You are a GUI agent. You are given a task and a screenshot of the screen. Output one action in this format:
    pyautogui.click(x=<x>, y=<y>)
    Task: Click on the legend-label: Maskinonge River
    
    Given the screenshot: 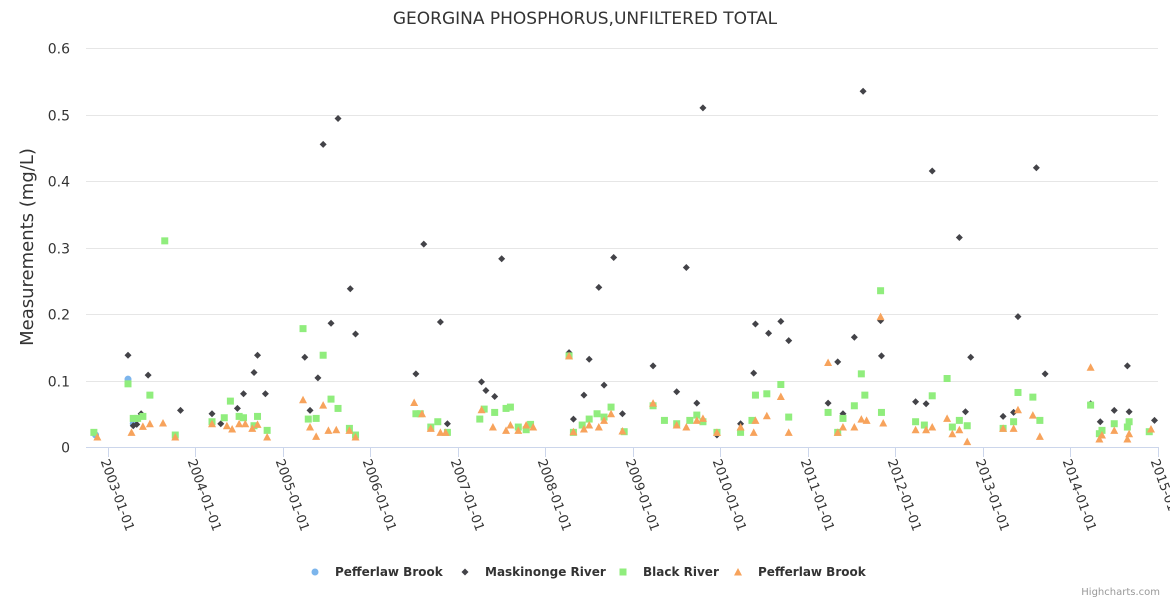 What is the action you would take?
    pyautogui.click(x=545, y=572)
    